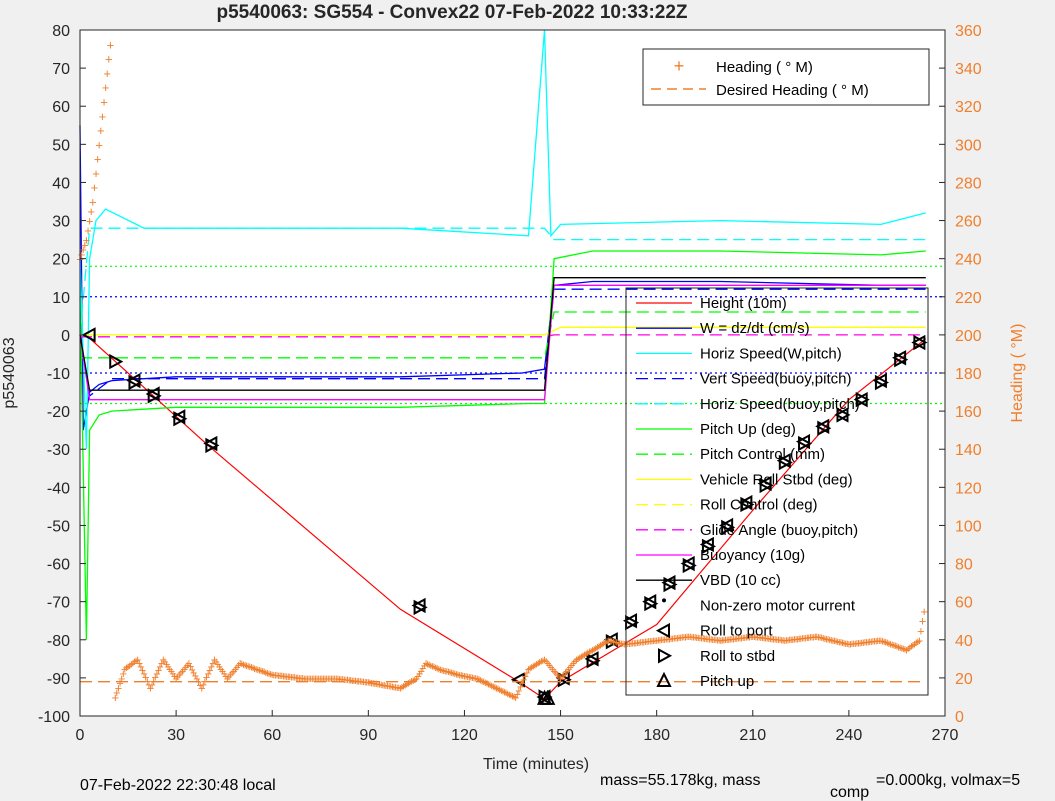 Image resolution: width=1055 pixels, height=801 pixels. What do you see at coordinates (849, 792) in the screenshot?
I see `footer-comp-subscript: comp` at bounding box center [849, 792].